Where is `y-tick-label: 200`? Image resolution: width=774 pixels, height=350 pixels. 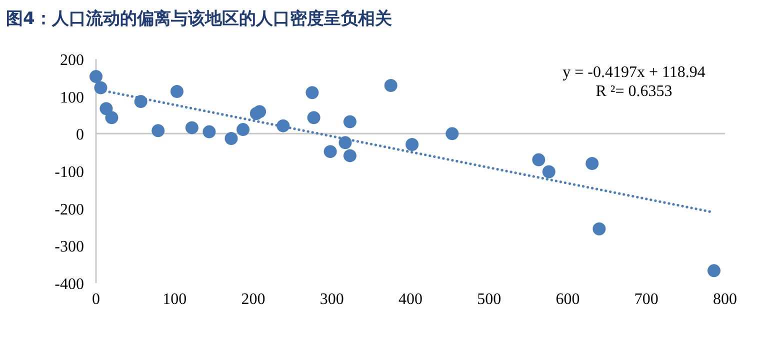 y-tick-label: 200 is located at coordinates (72, 60).